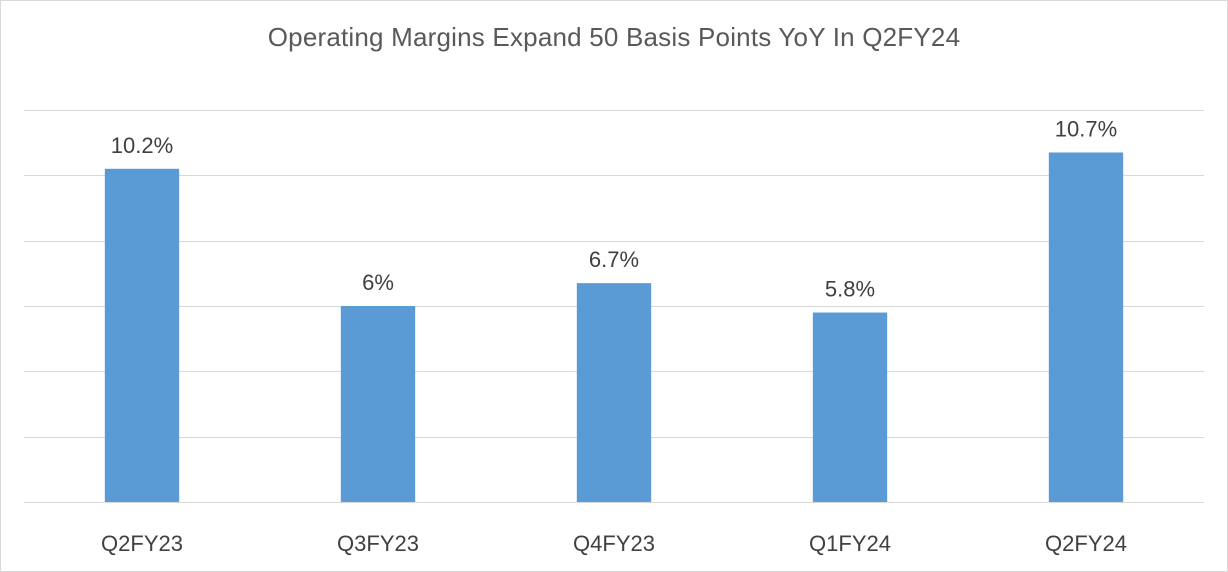 Image resolution: width=1228 pixels, height=572 pixels. I want to click on data-label: 5.8%, so click(850, 289).